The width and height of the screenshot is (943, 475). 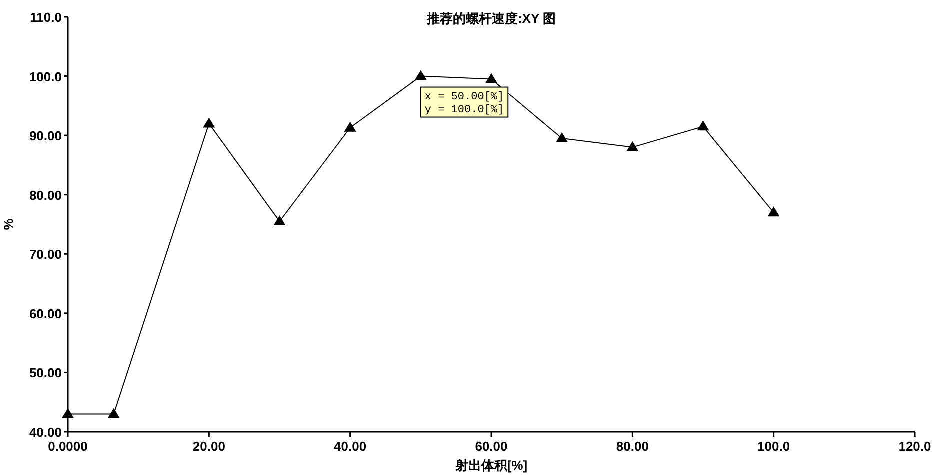 I want to click on y-axis-title: %, so click(x=8, y=224).